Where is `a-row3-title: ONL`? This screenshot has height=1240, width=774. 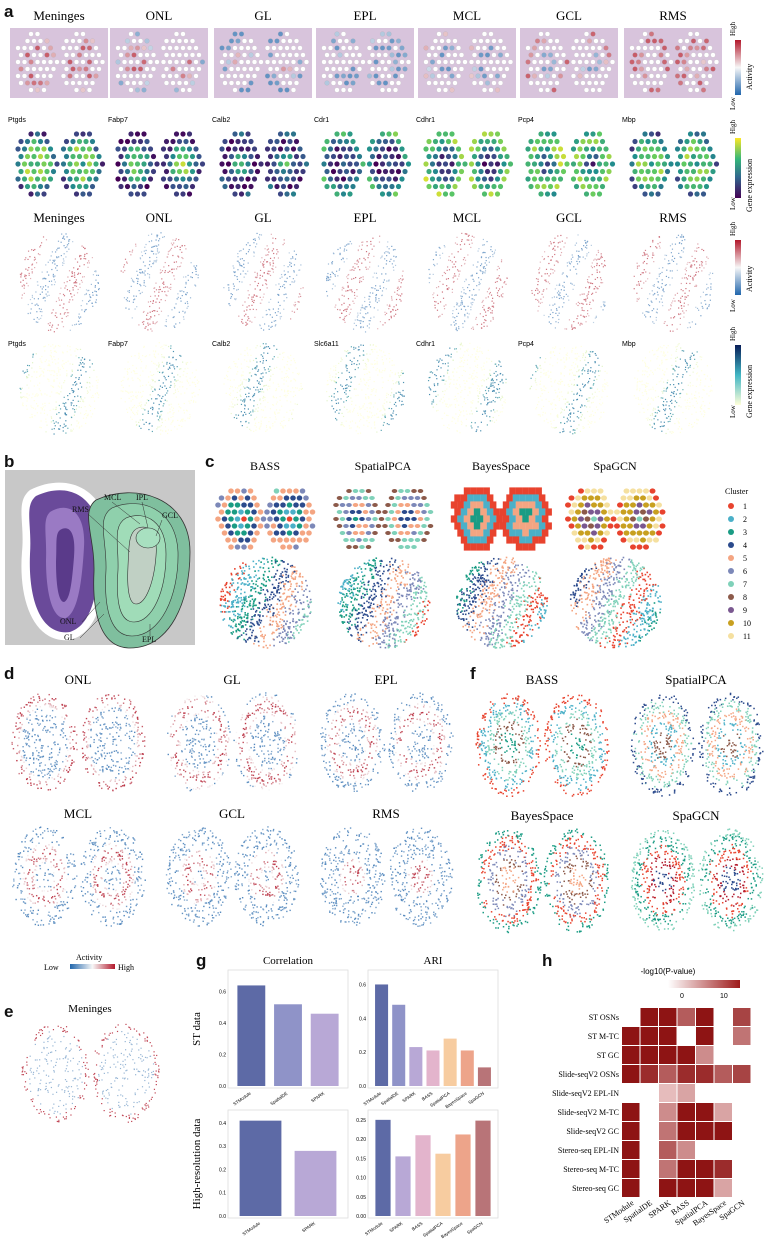
a-row3-title: ONL is located at coordinates (159, 217).